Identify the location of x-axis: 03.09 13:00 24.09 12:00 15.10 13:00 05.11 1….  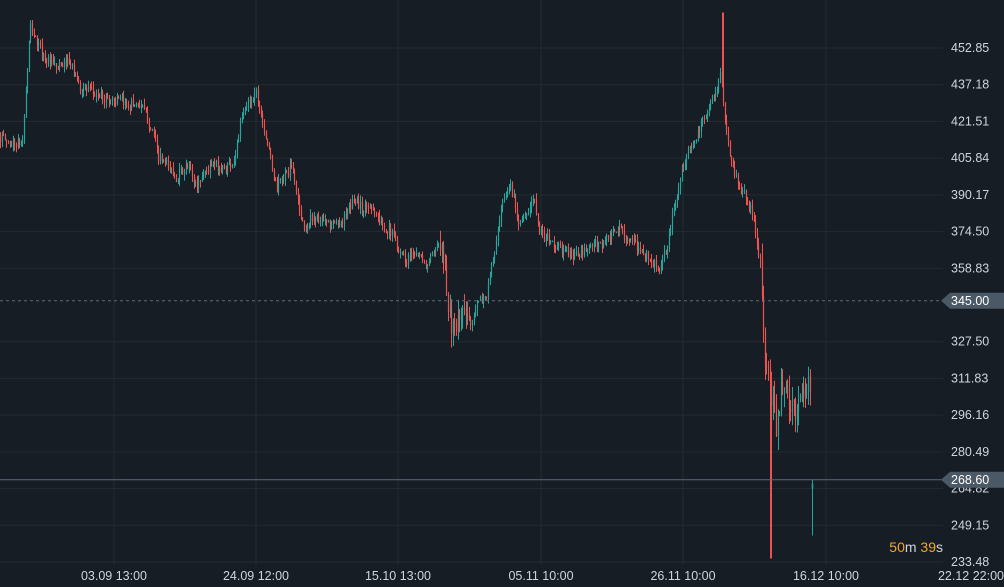
(542, 576).